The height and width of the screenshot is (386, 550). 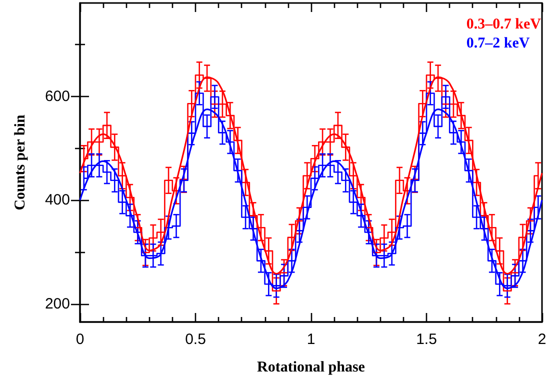 I want to click on x-tick-label: 2, so click(x=542, y=339).